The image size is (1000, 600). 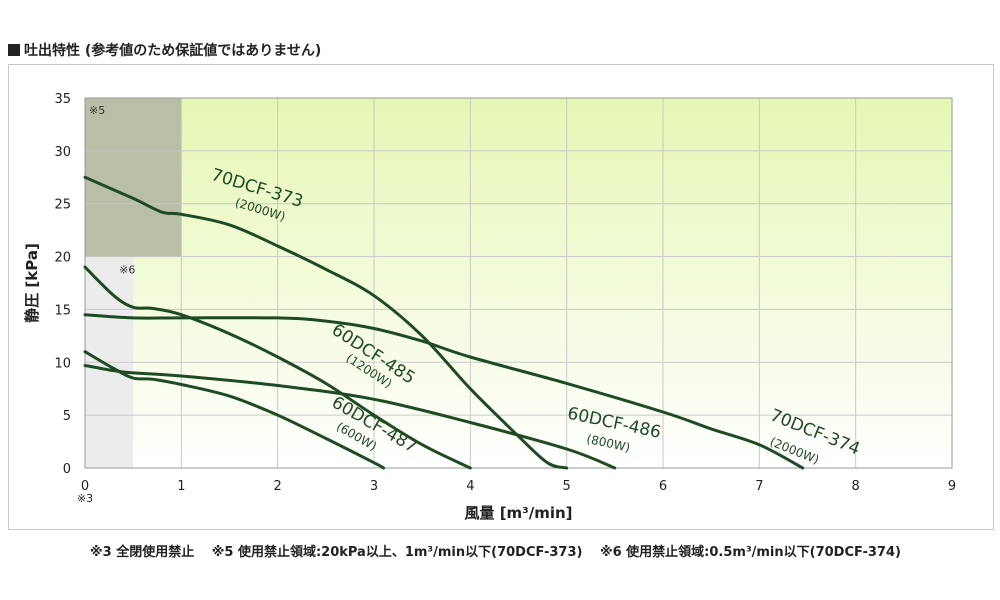 I want to click on y-tick-label: 5, so click(x=67, y=416).